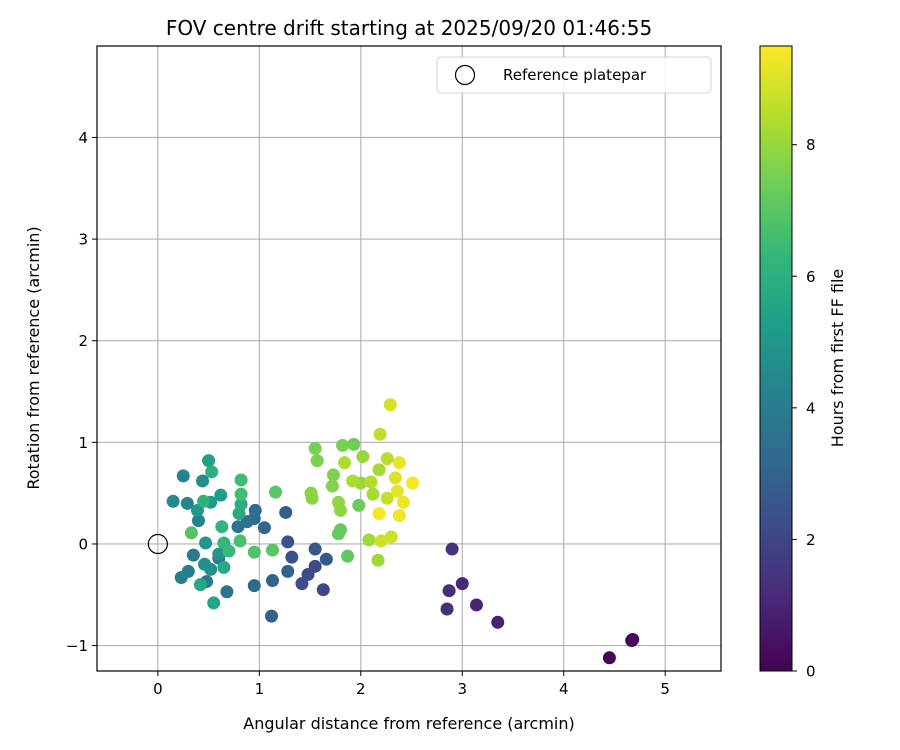  What do you see at coordinates (811, 672) in the screenshot?
I see `colorbar-tick-label: 0` at bounding box center [811, 672].